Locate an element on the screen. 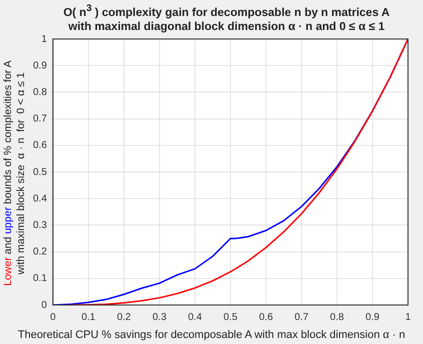 The width and height of the screenshot is (423, 344). y-tick-label: 0.9 is located at coordinates (40, 66).